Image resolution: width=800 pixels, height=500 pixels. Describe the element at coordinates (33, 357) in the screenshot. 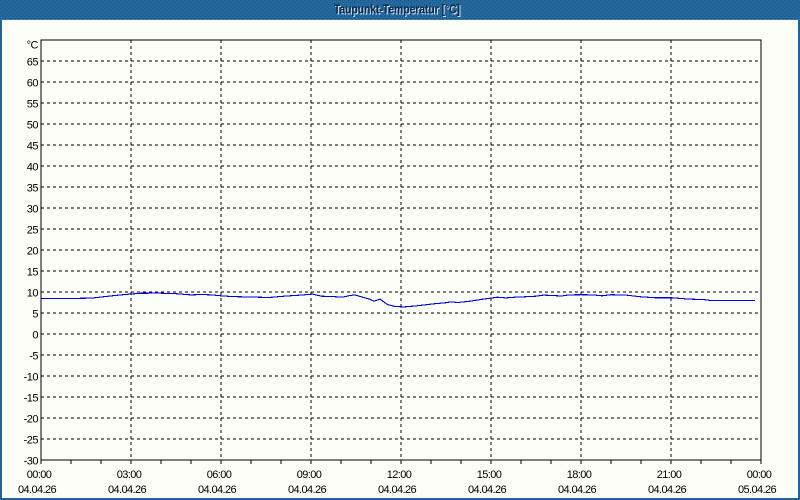

I see `svg-text: -5` at that location.